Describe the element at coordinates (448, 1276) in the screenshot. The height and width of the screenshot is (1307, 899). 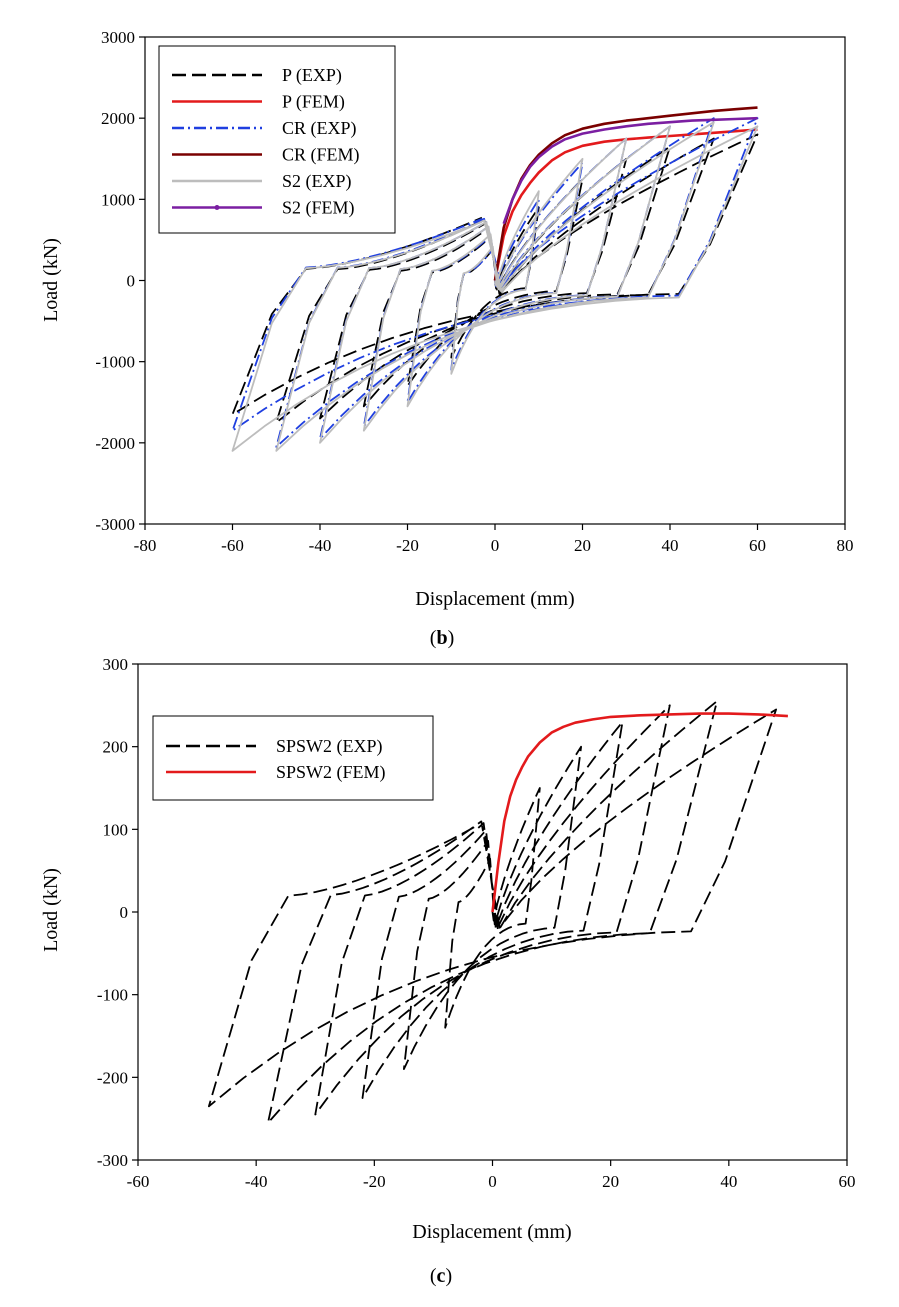
I see `chart-c-panel-close: )` at that location.